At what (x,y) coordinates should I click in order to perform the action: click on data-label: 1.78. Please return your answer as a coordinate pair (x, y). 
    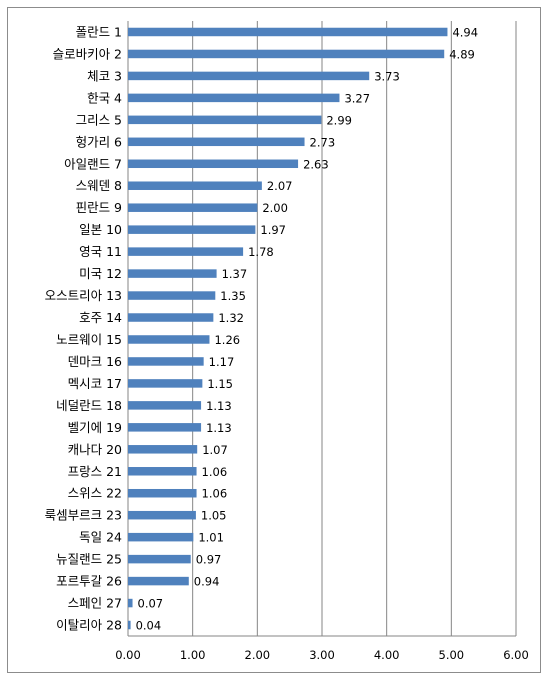
    Looking at the image, I should click on (261, 252).